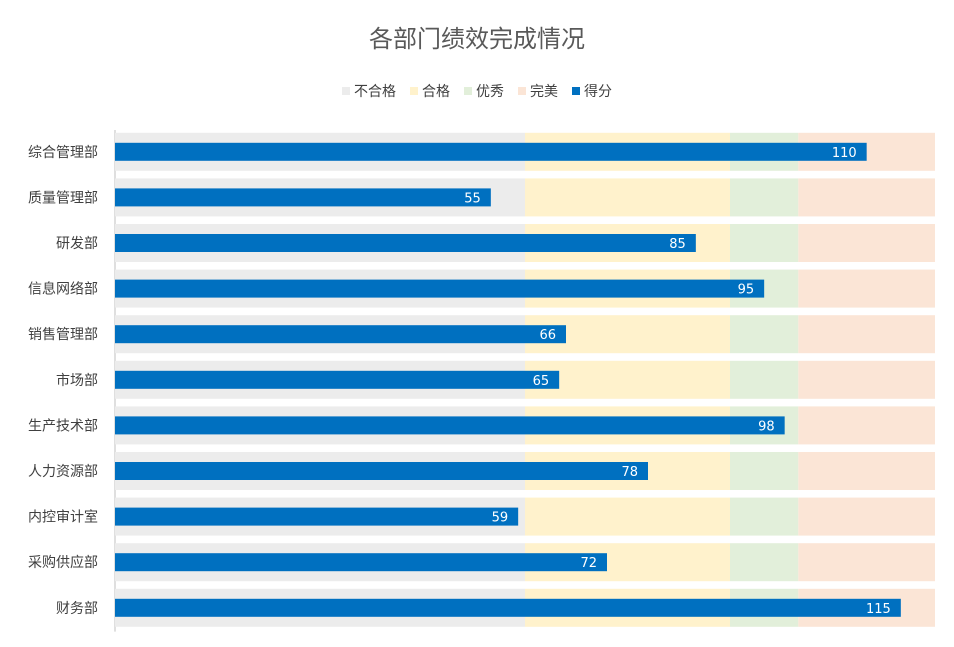 This screenshot has width=954, height=647. I want to click on category-label: 信息网络部, so click(63, 289).